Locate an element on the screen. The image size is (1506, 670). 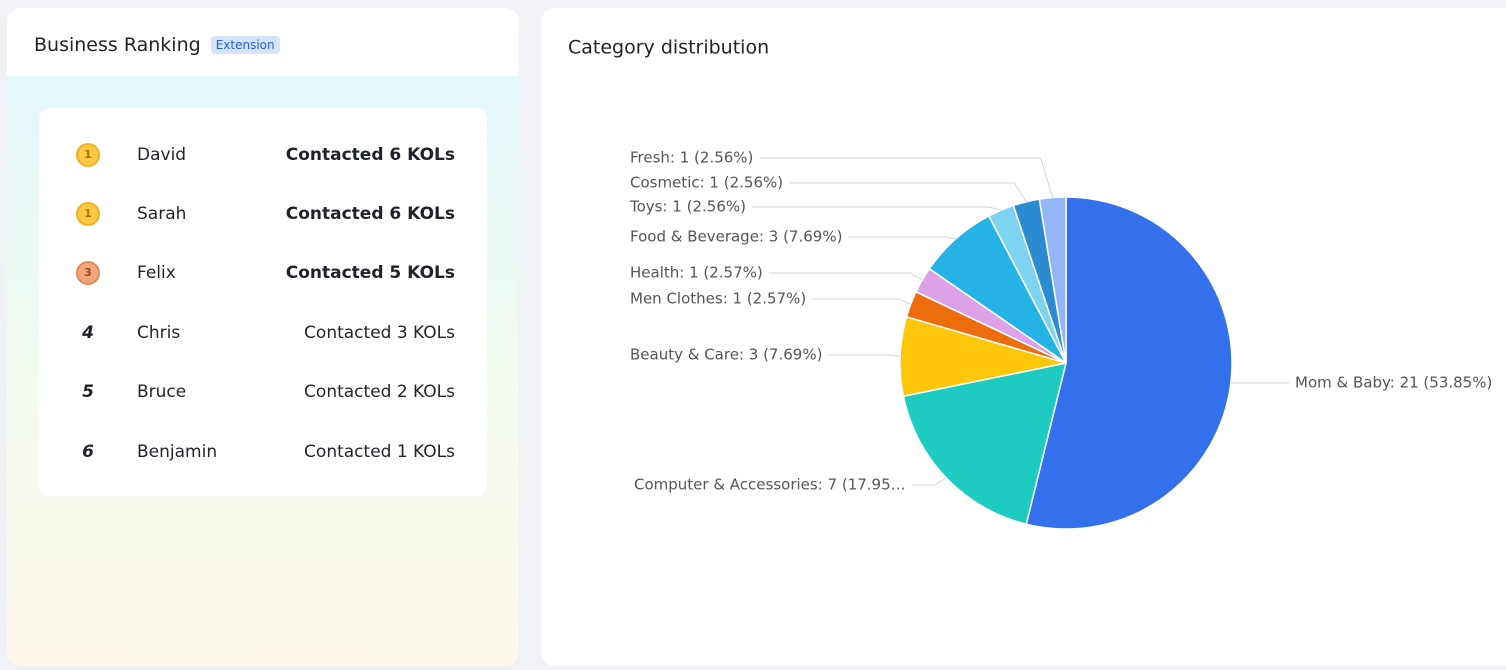
ranking-row: 4 Chris Contacted 3 KOLs is located at coordinates (263, 333).